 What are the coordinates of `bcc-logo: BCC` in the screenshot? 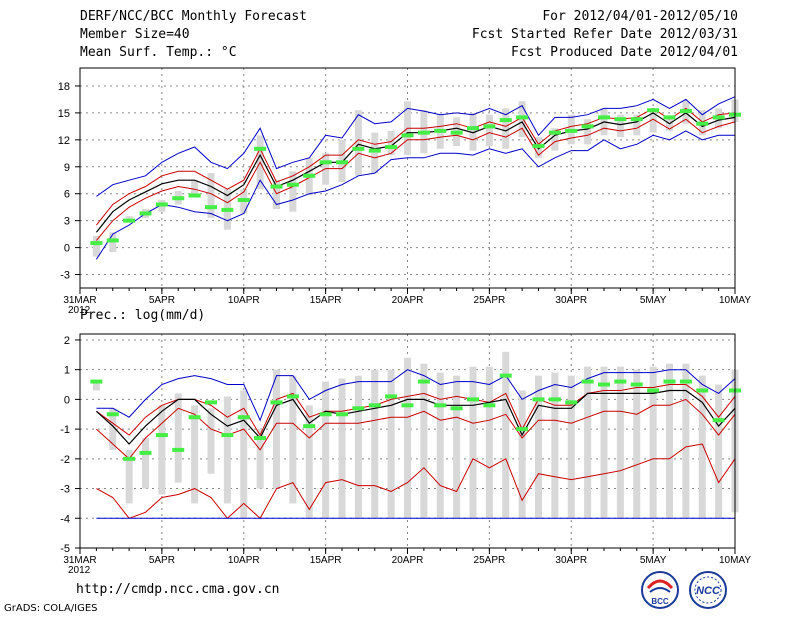 It's located at (660, 590).